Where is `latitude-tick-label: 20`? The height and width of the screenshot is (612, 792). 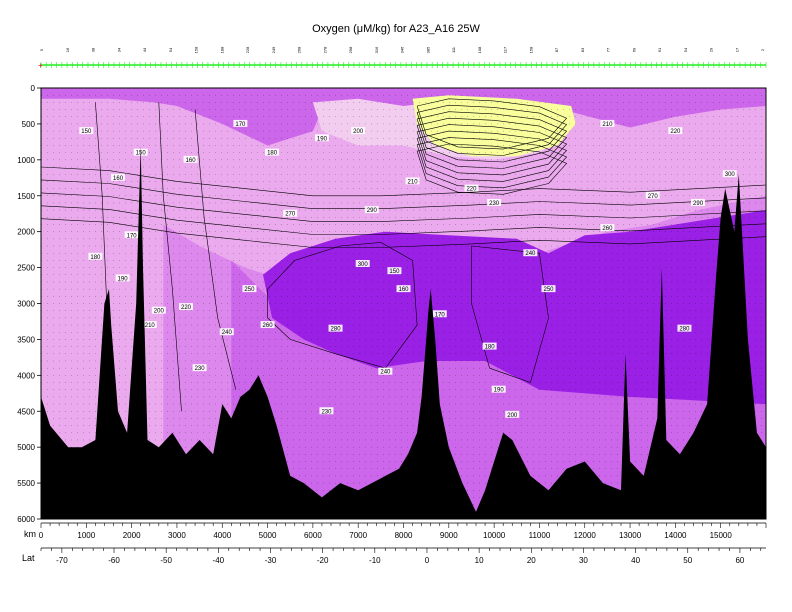
latitude-tick-label: 20 is located at coordinates (531, 560).